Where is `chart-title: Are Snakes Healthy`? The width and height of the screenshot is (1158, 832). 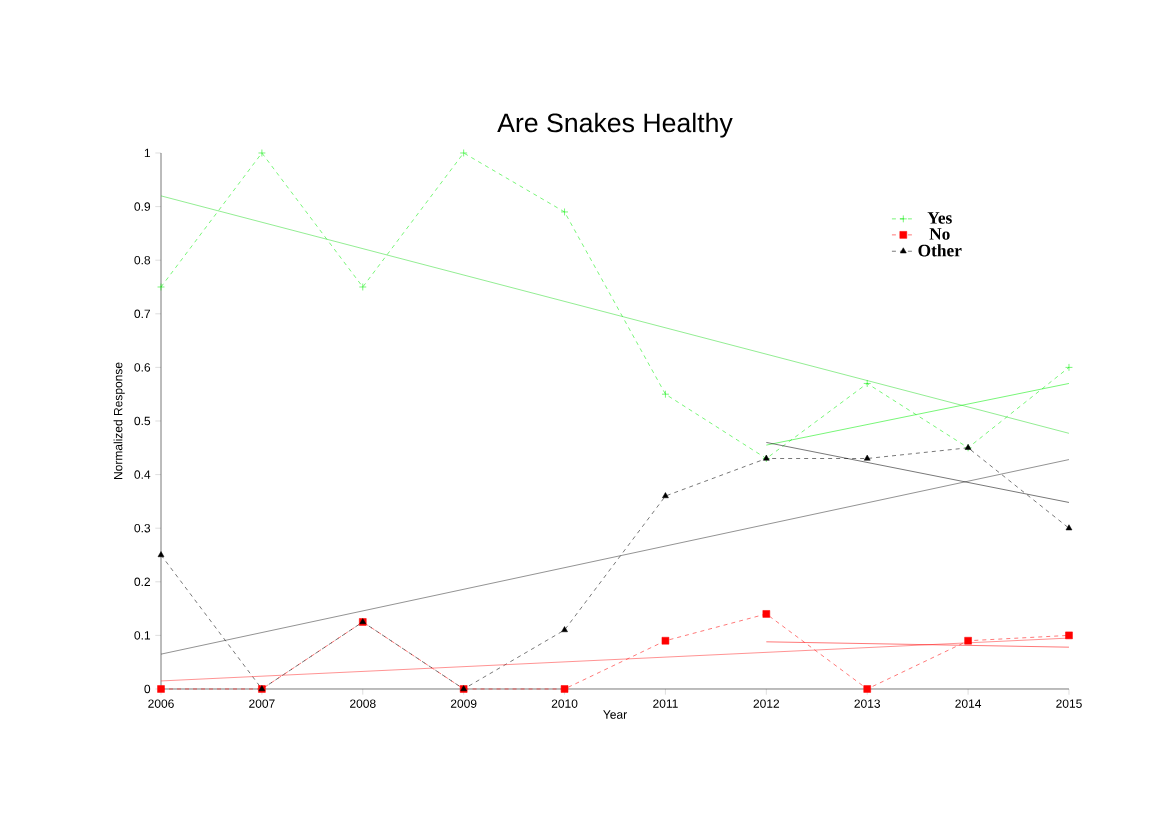 chart-title: Are Snakes Healthy is located at coordinates (615, 125).